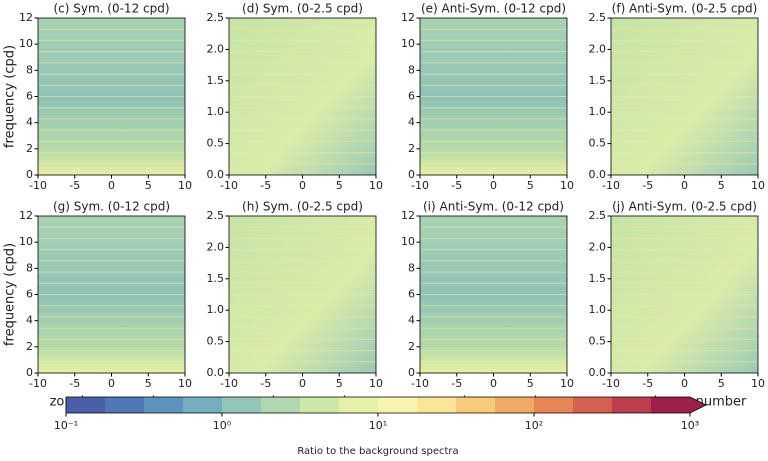  What do you see at coordinates (10, 96) in the screenshot?
I see `y-axis-label: frequency (cpd)` at bounding box center [10, 96].